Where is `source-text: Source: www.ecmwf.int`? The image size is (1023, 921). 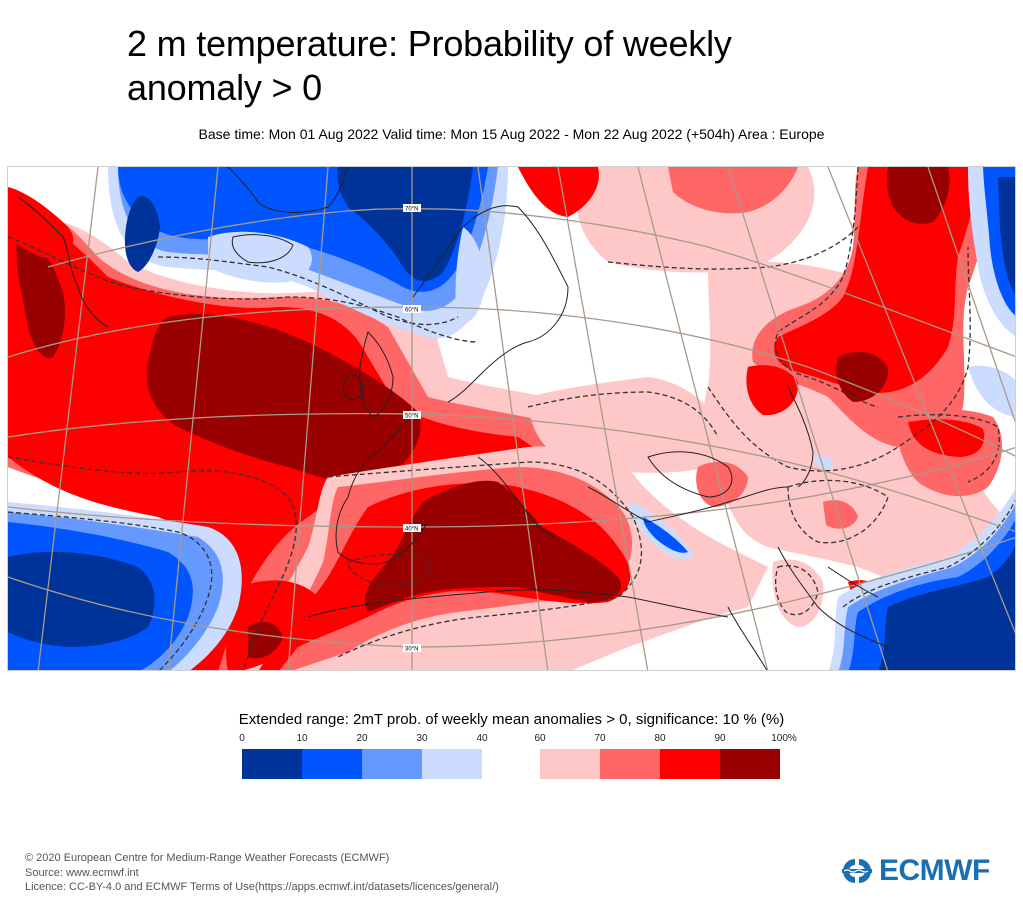 source-text: Source: www.ecmwf.int is located at coordinates (82, 872).